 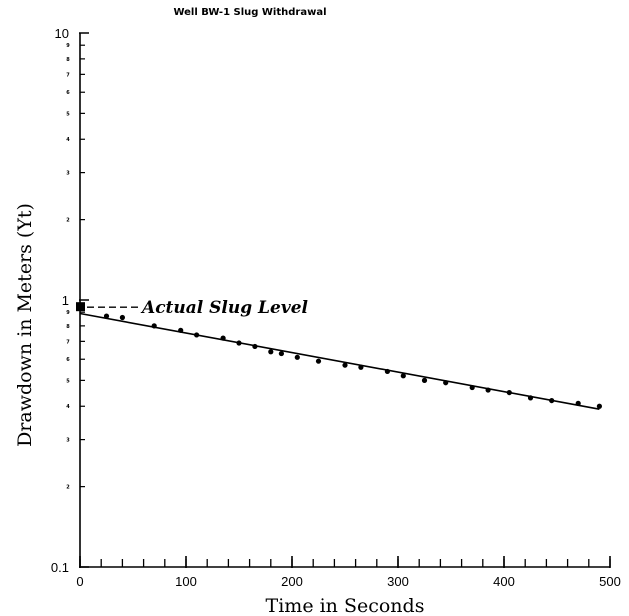 What do you see at coordinates (249, 12) in the screenshot?
I see `chart-title: Well BW-1 Slug Withdrawal` at bounding box center [249, 12].